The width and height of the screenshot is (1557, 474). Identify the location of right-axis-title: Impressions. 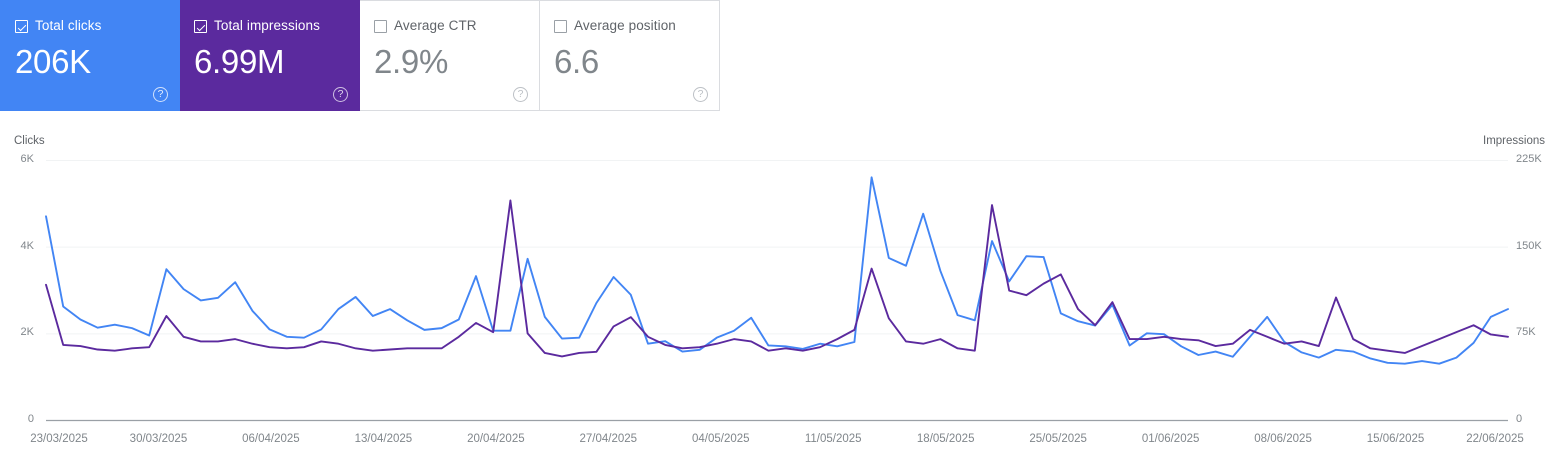
(1514, 141).